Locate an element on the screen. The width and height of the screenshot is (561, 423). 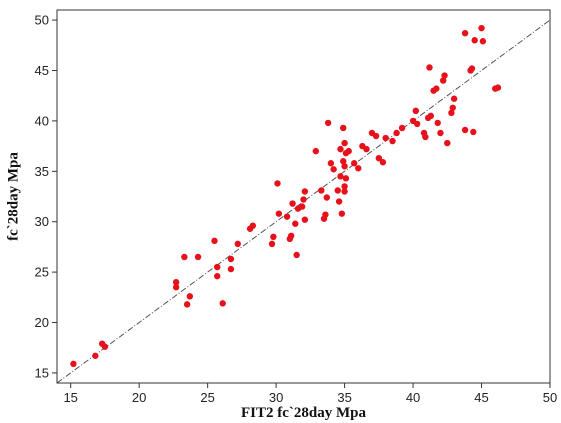
y-tick-label: 40 is located at coordinates (42, 120).